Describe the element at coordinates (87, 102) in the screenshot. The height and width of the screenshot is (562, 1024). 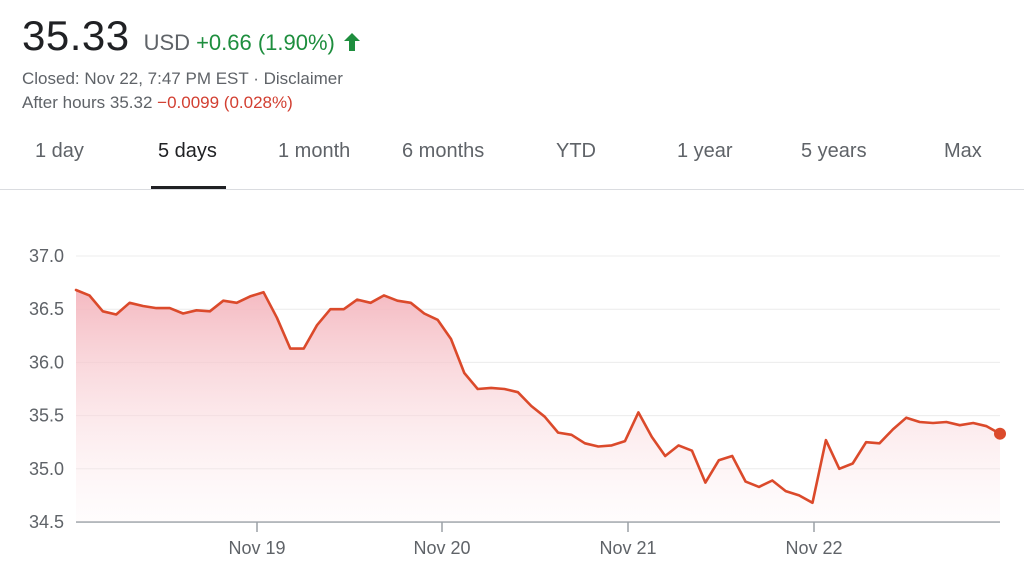
I see `after-hours-price: After hours 35.32` at that location.